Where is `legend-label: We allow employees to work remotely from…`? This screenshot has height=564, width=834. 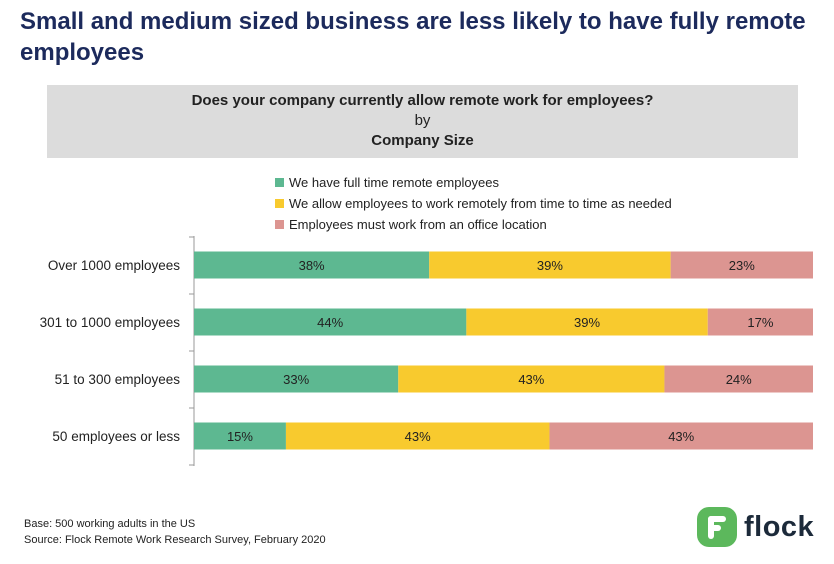 legend-label: We allow employees to work remotely from… is located at coordinates (480, 203).